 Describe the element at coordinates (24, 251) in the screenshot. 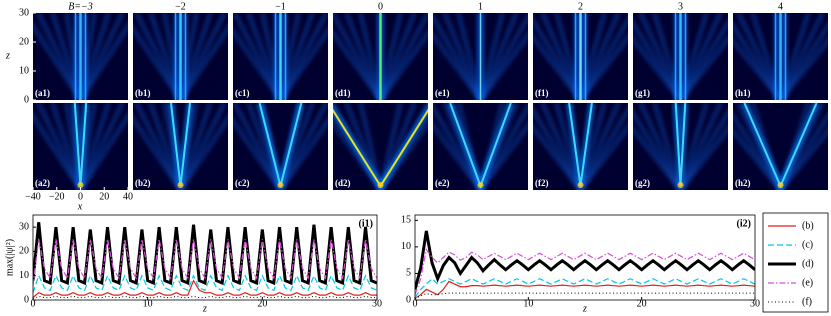

I see `y-tick-label: 20` at that location.